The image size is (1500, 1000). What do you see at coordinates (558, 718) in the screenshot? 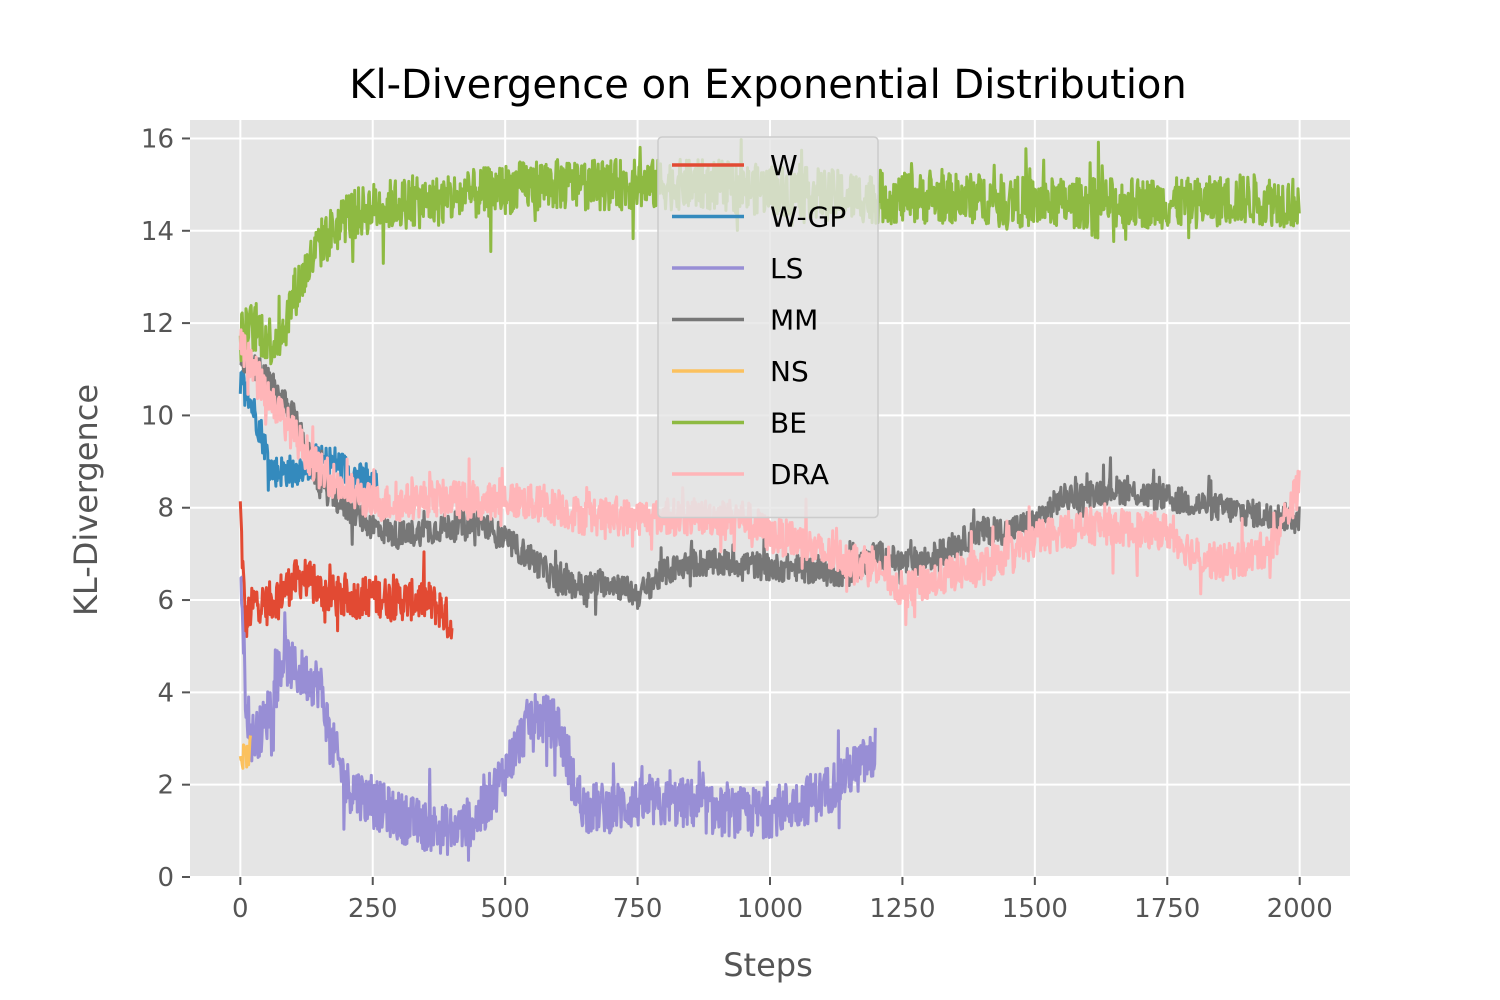
I see `series-line-ls` at bounding box center [558, 718].